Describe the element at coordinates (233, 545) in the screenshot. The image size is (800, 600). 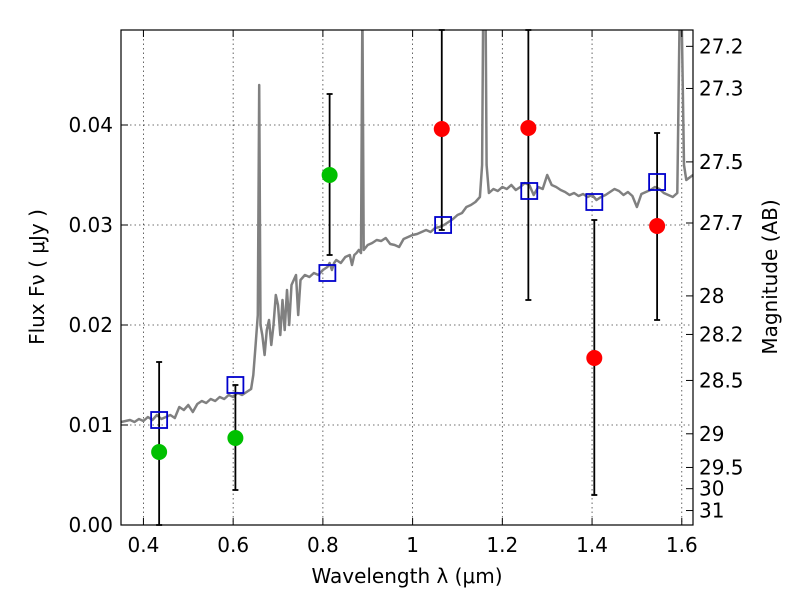
I see `x-tick-label: 0.6` at that location.